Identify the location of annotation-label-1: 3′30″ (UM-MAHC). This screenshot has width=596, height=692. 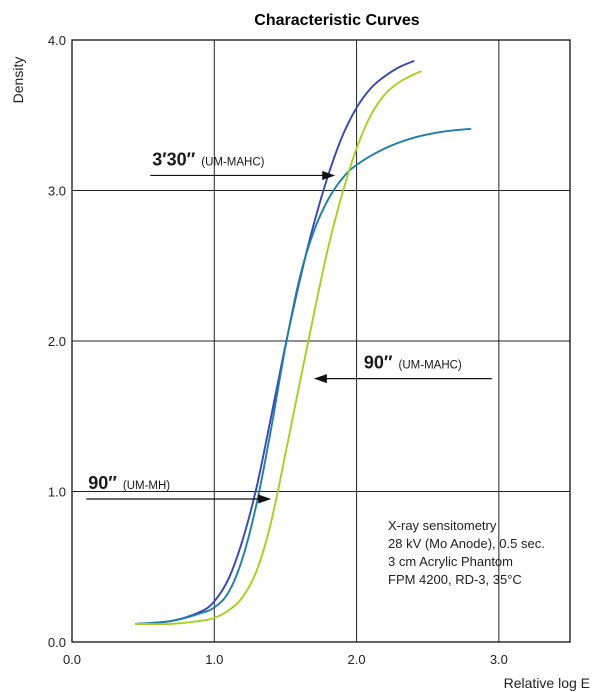
(208, 159).